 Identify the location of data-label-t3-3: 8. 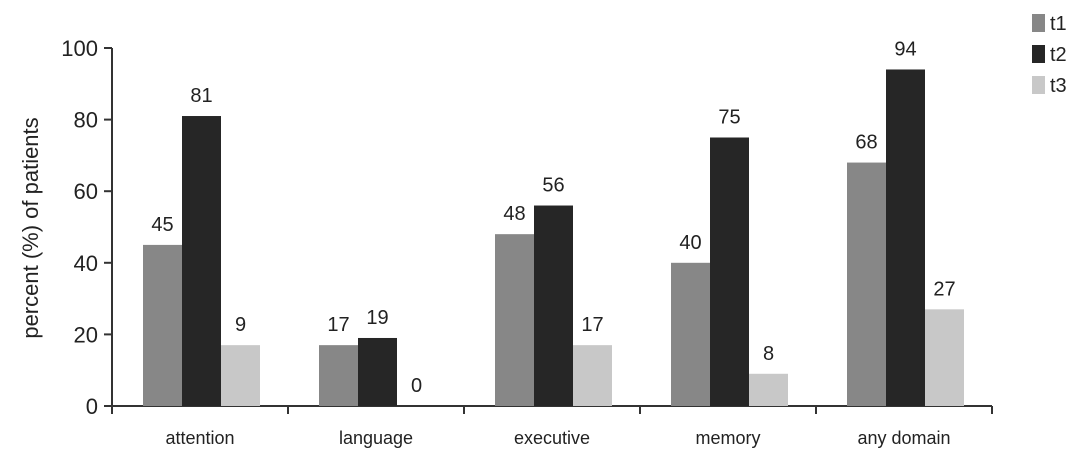
(768, 354).